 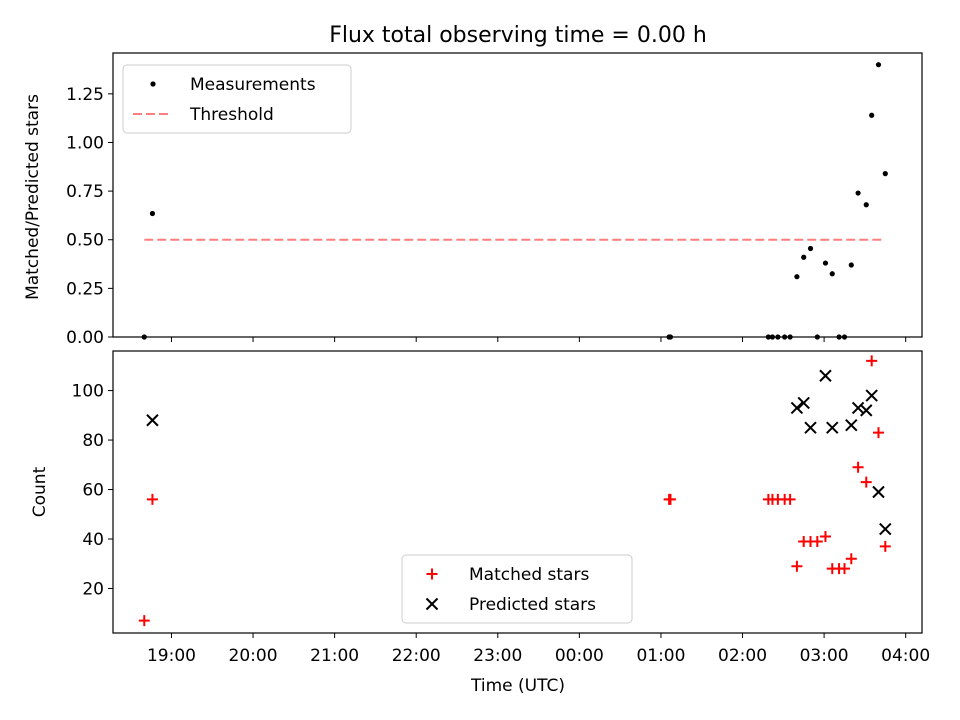 What do you see at coordinates (334, 656) in the screenshot?
I see `xtick-label: 21:00` at bounding box center [334, 656].